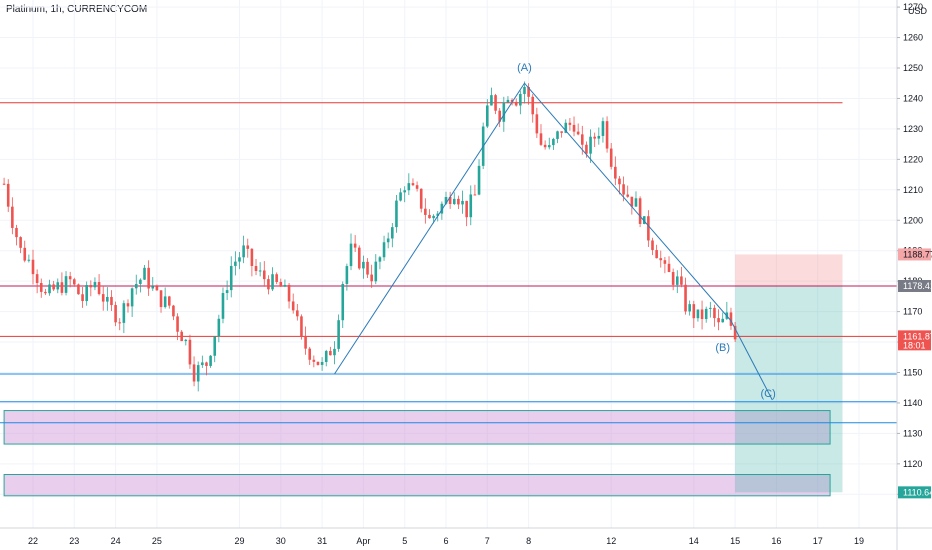 The image size is (932, 550). Describe the element at coordinates (912, 464) in the screenshot. I see `y-tick-label: 1120` at that location.